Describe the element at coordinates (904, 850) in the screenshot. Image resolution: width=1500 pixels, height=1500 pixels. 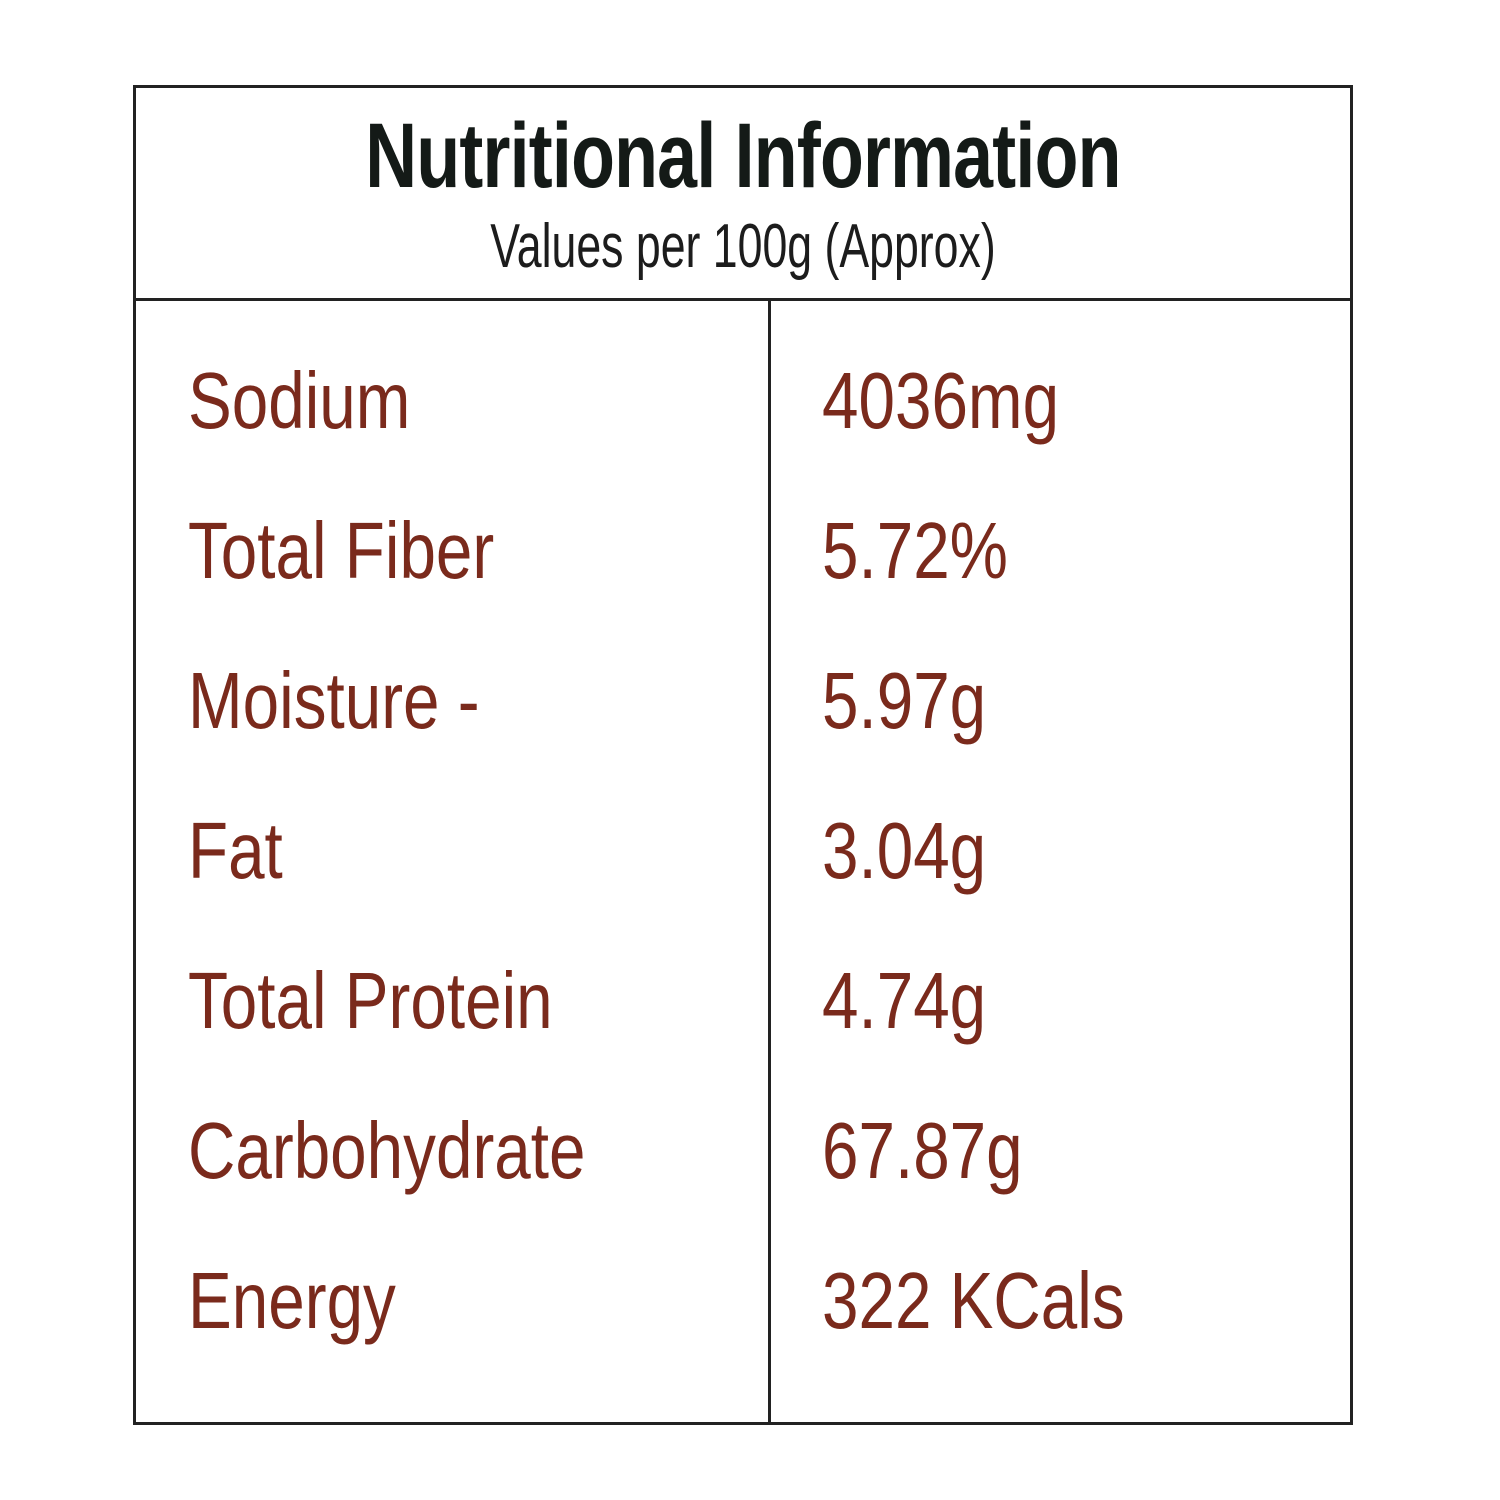
I see `nutrient-value: 3.04g` at that location.